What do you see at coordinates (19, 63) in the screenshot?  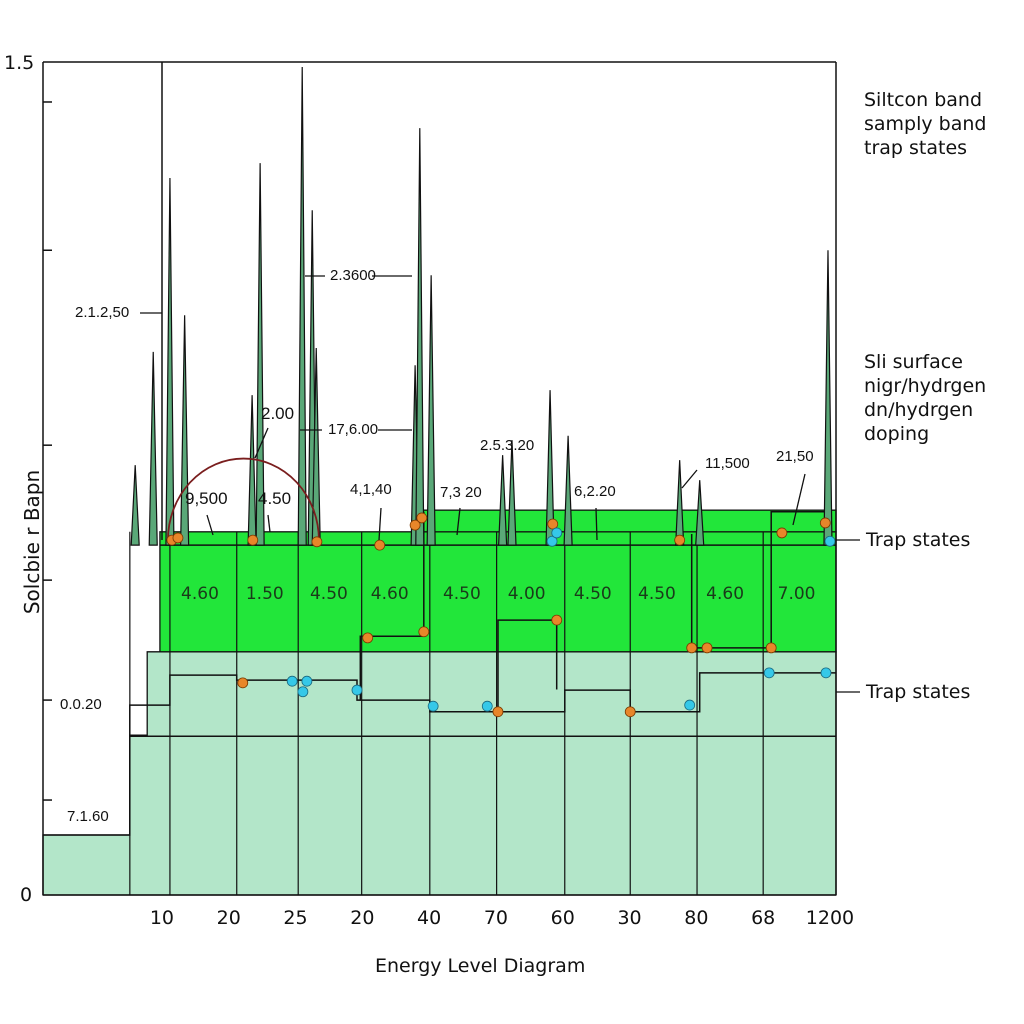 I see `y-tick-label: 1.5` at bounding box center [19, 63].